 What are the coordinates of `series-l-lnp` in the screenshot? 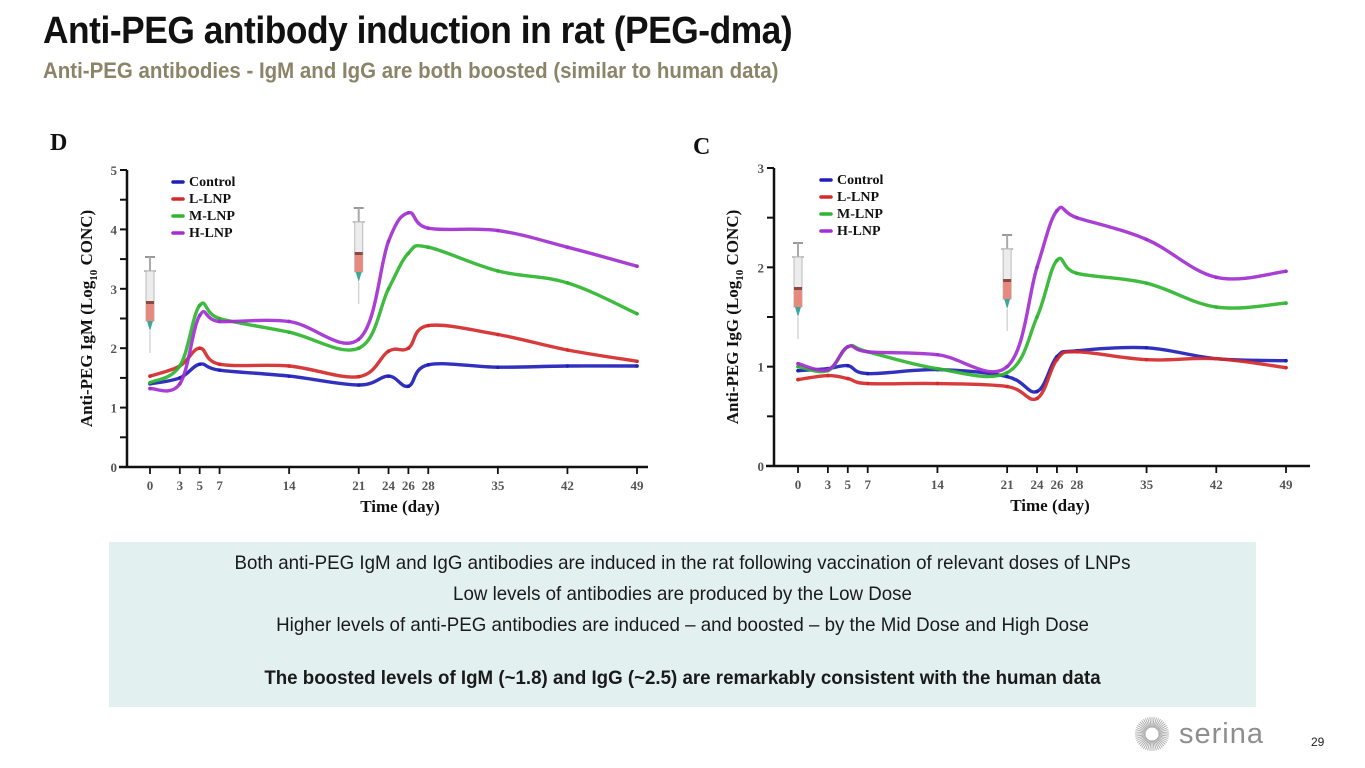 It's located at (1042, 375).